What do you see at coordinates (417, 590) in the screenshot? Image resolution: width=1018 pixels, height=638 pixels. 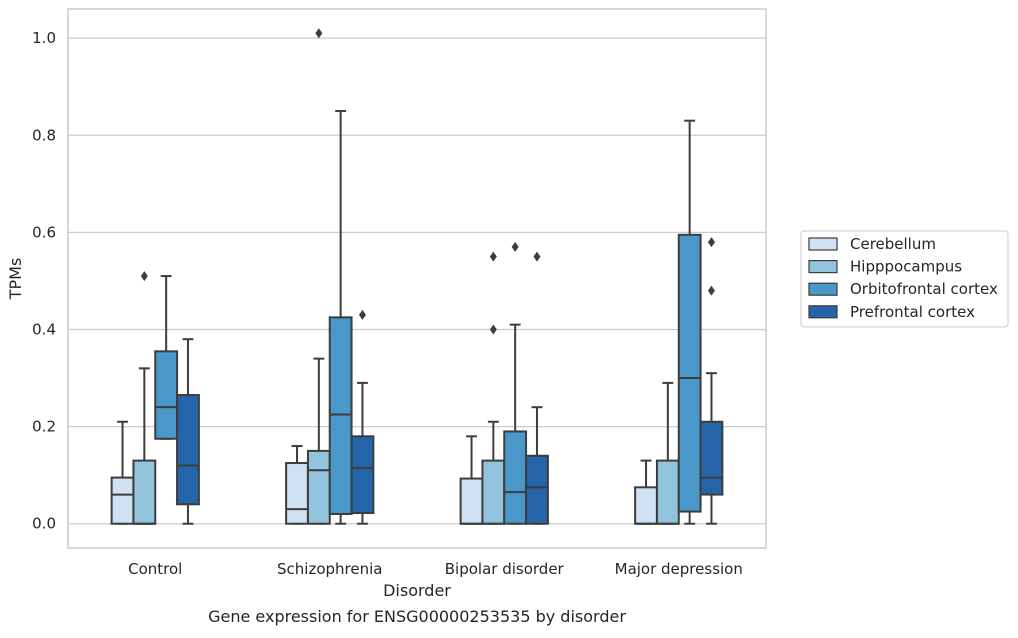 I see `x-axis-title: Disorder` at bounding box center [417, 590].